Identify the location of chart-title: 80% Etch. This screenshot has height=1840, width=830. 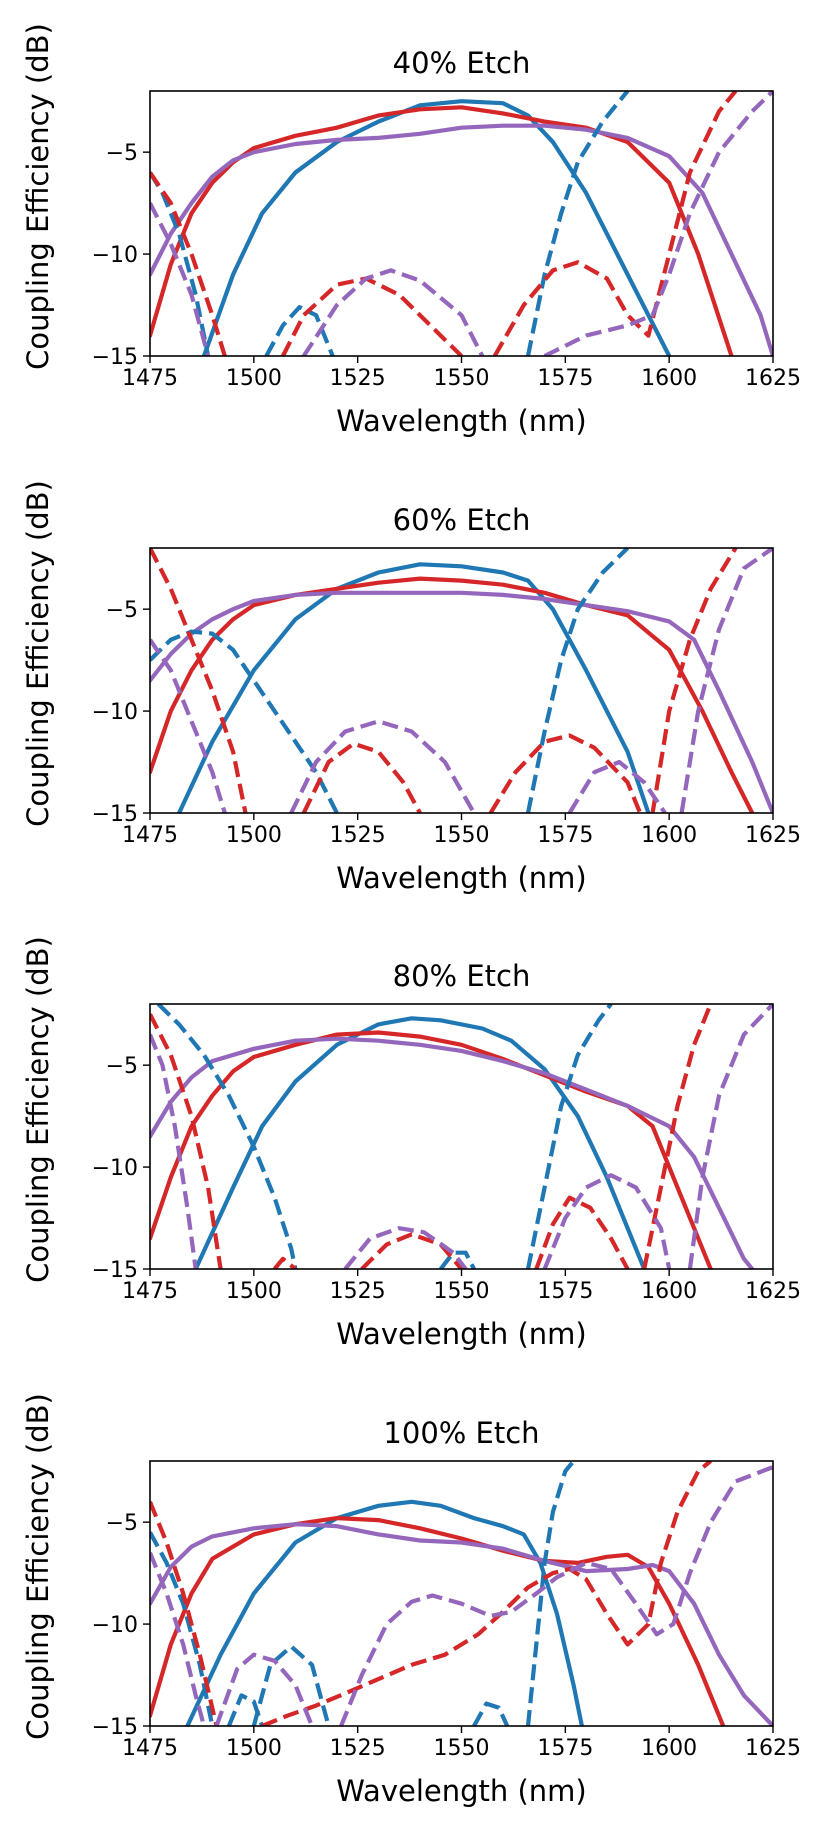
(462, 976).